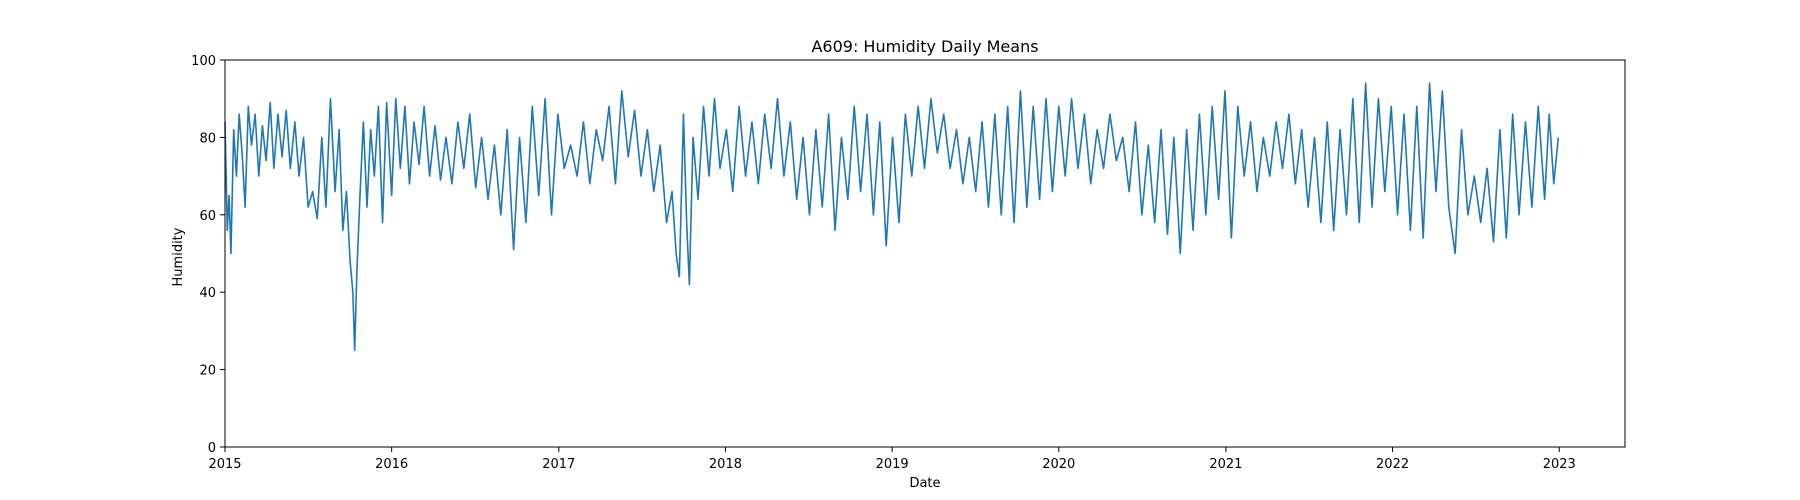  Describe the element at coordinates (178, 256) in the screenshot. I see `y-axis-label: Humidity` at that location.